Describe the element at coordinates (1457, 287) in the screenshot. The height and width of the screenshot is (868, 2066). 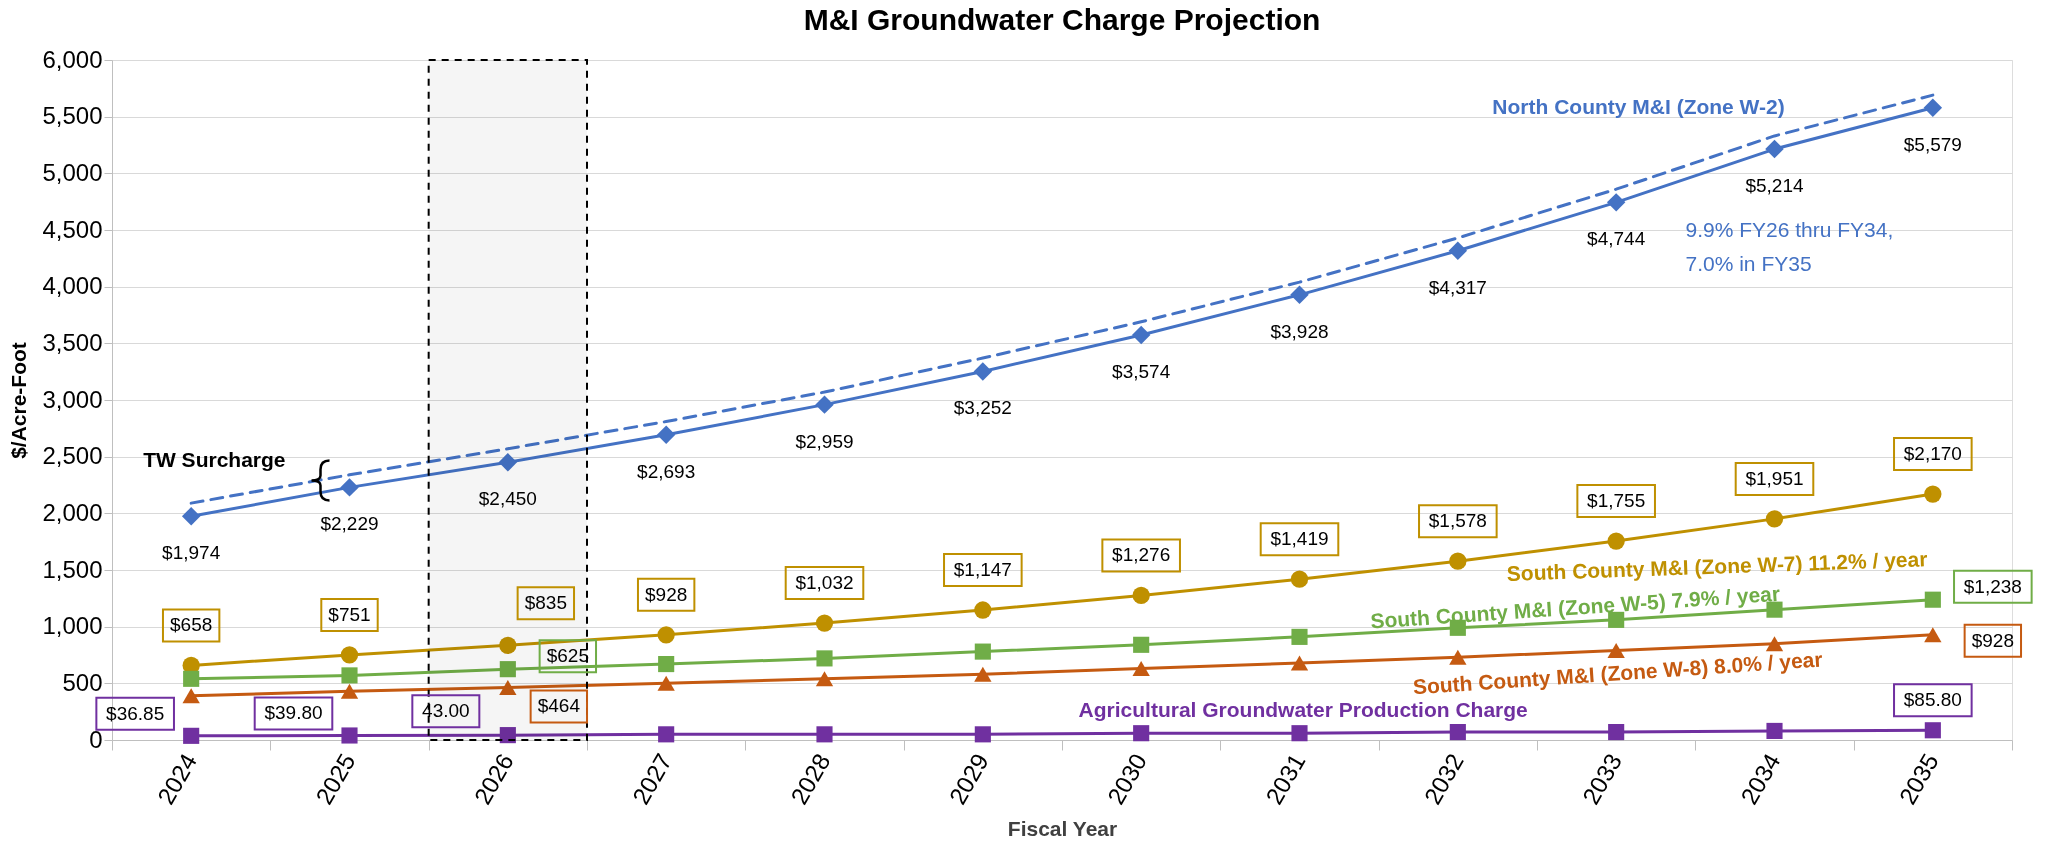
I see `data-label: $4,317` at that location.